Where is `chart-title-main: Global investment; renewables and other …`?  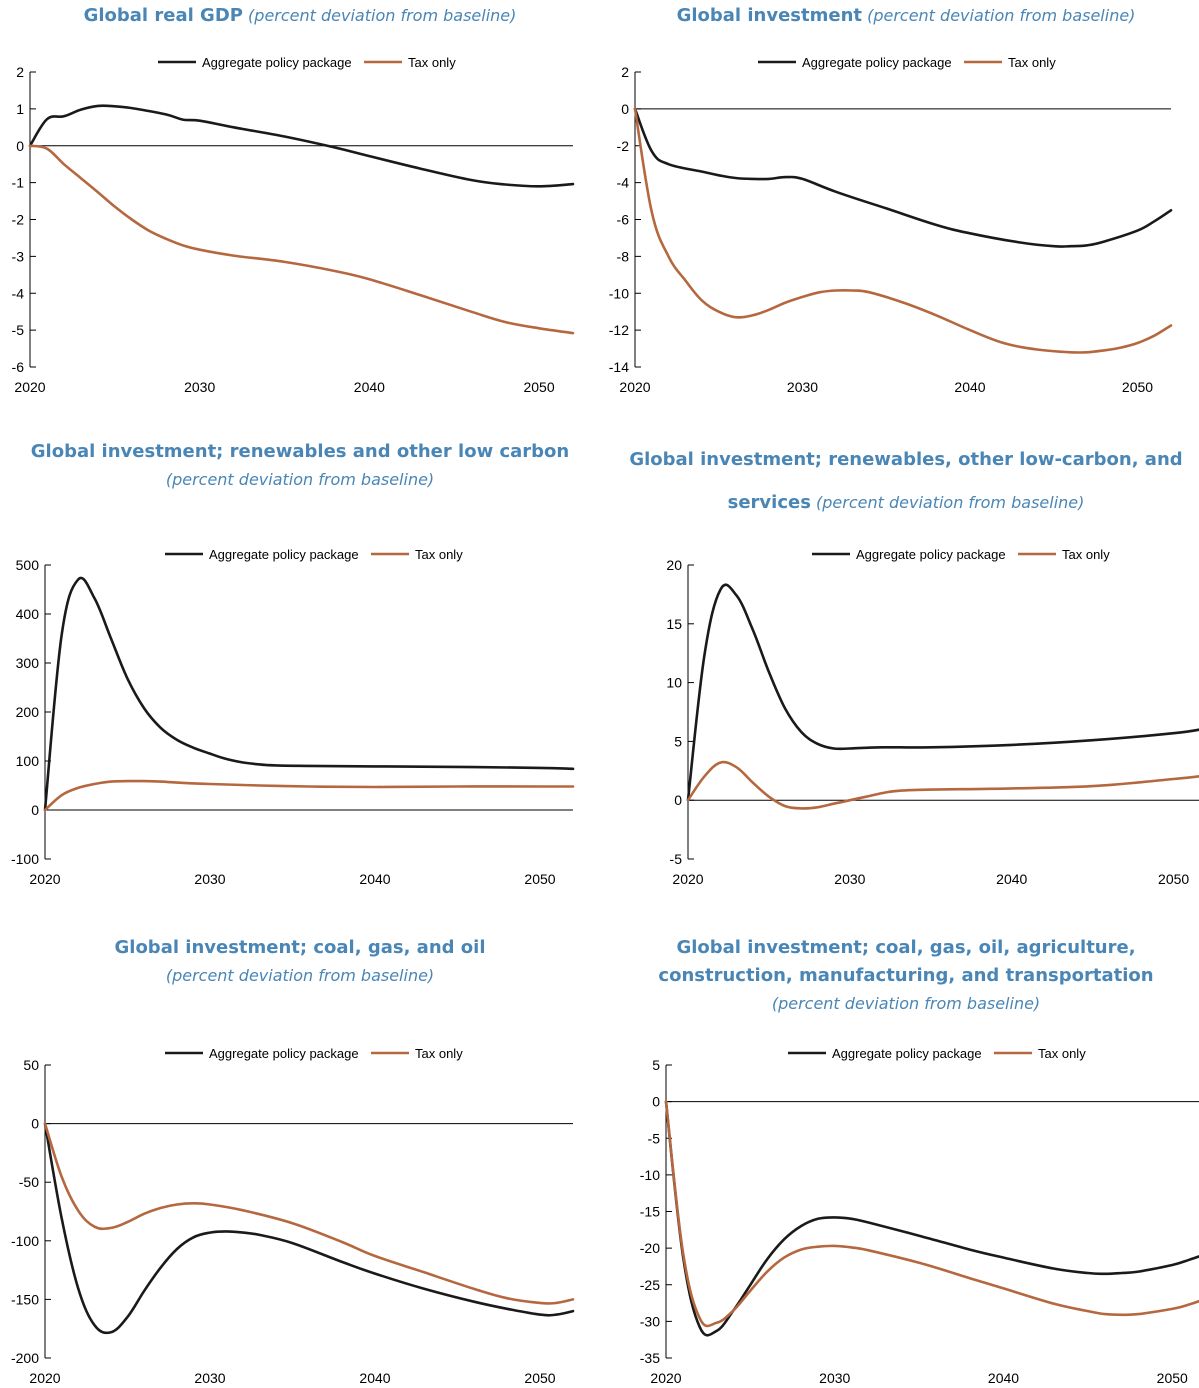 chart-title-main: Global investment; renewables and other … is located at coordinates (300, 451).